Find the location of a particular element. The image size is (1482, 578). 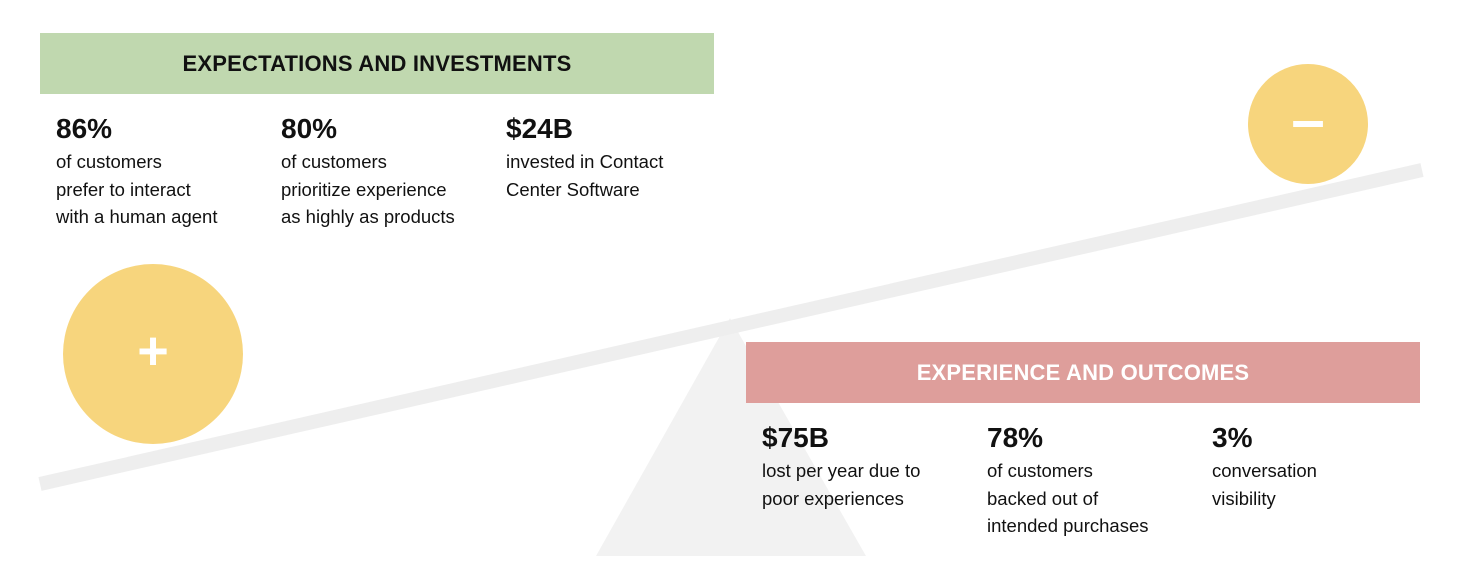

fulcrum-triangle is located at coordinates (731, 437).